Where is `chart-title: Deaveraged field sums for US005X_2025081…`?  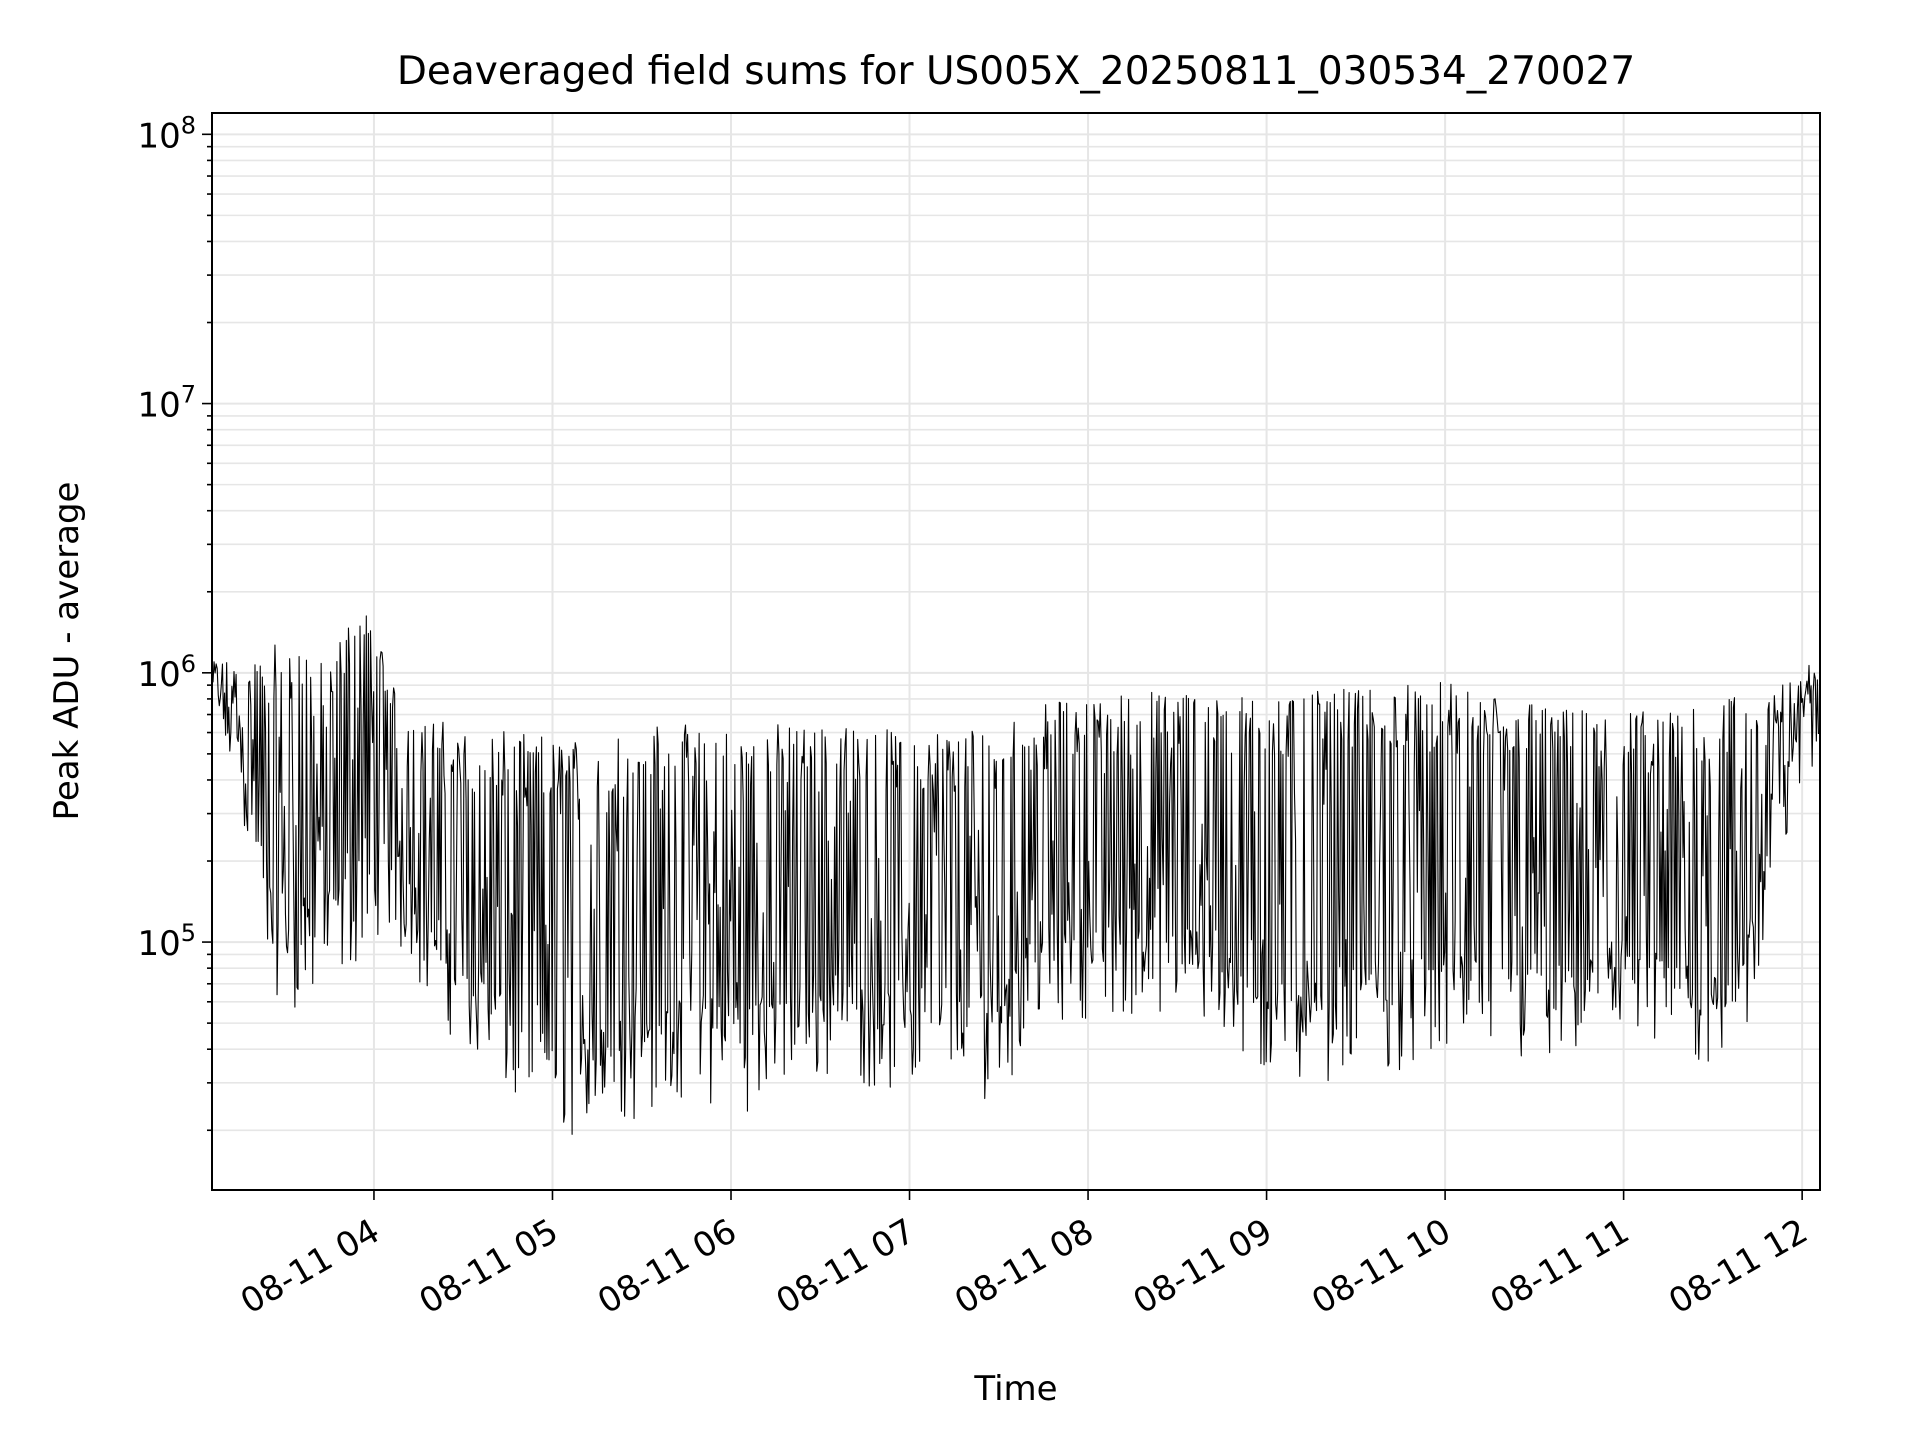
chart-title: Deaveraged field sums for US005X_2025081… is located at coordinates (1016, 71).